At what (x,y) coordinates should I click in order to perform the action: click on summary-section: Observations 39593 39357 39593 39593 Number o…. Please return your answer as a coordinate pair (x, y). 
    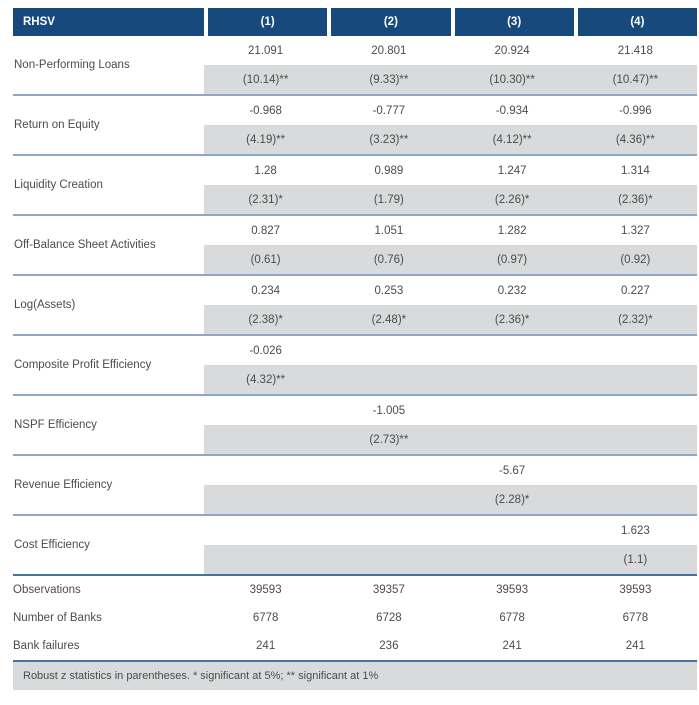
    Looking at the image, I should click on (355, 618).